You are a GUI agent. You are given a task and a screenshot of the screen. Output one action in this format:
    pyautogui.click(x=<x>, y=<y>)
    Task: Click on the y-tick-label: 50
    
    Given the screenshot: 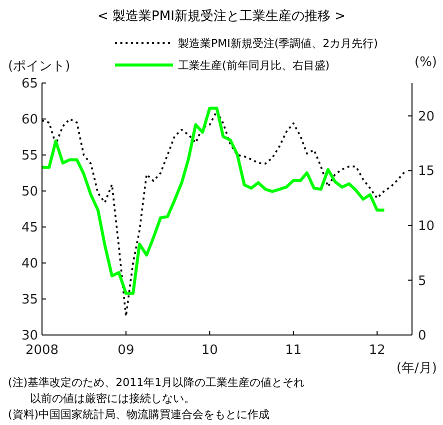 What is the action you would take?
    pyautogui.click(x=29, y=192)
    